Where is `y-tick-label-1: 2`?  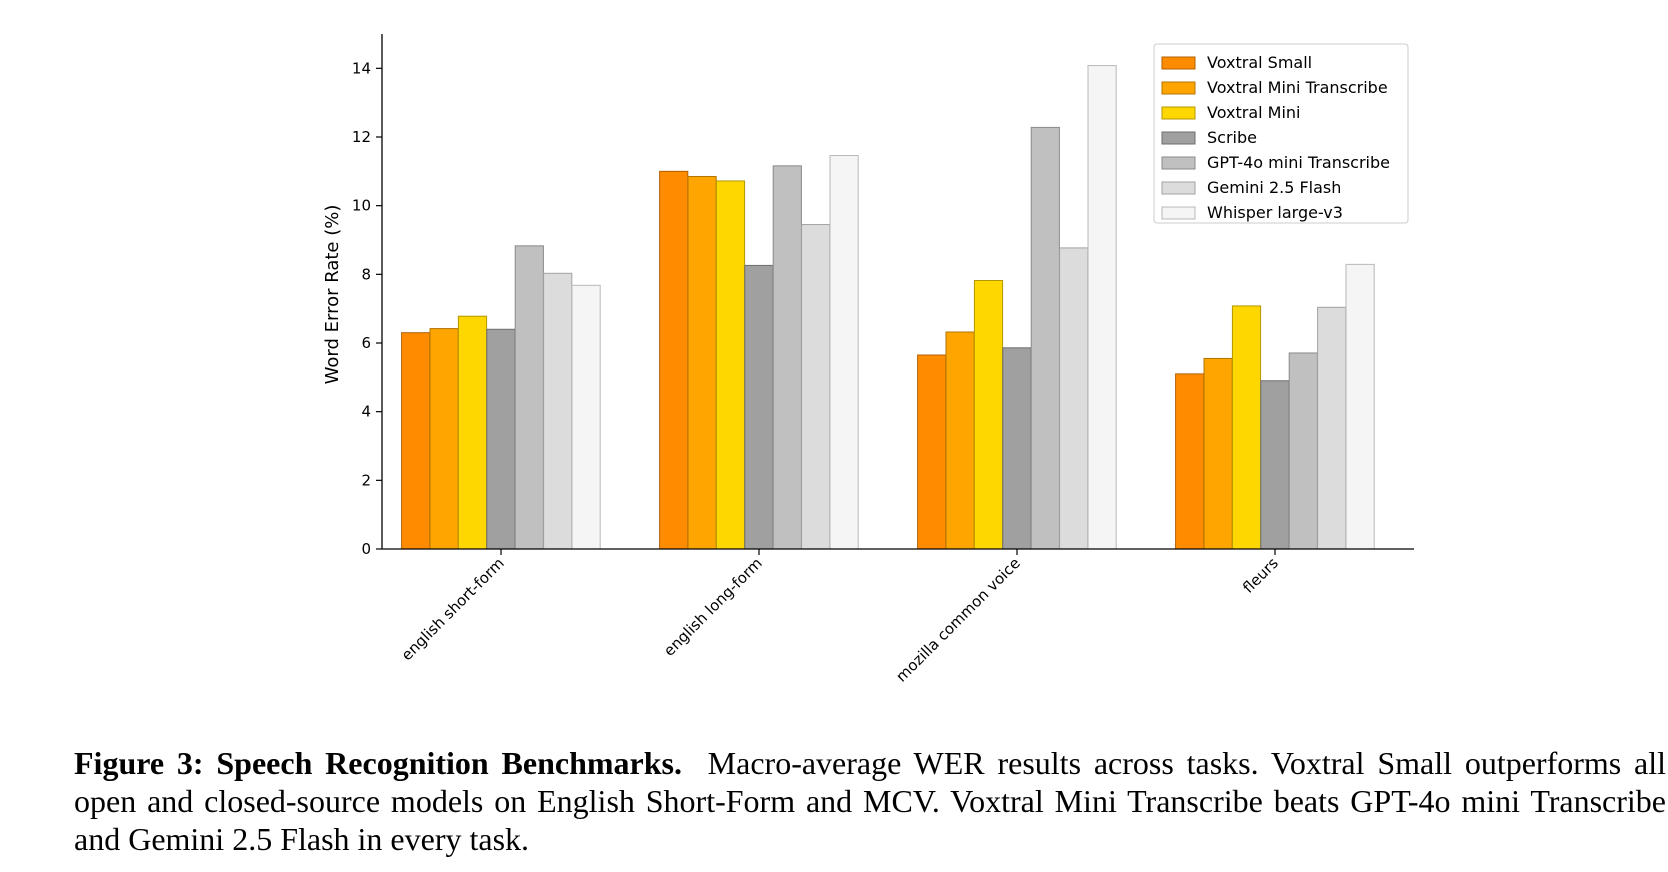
y-tick-label-1: 2 is located at coordinates (366, 480).